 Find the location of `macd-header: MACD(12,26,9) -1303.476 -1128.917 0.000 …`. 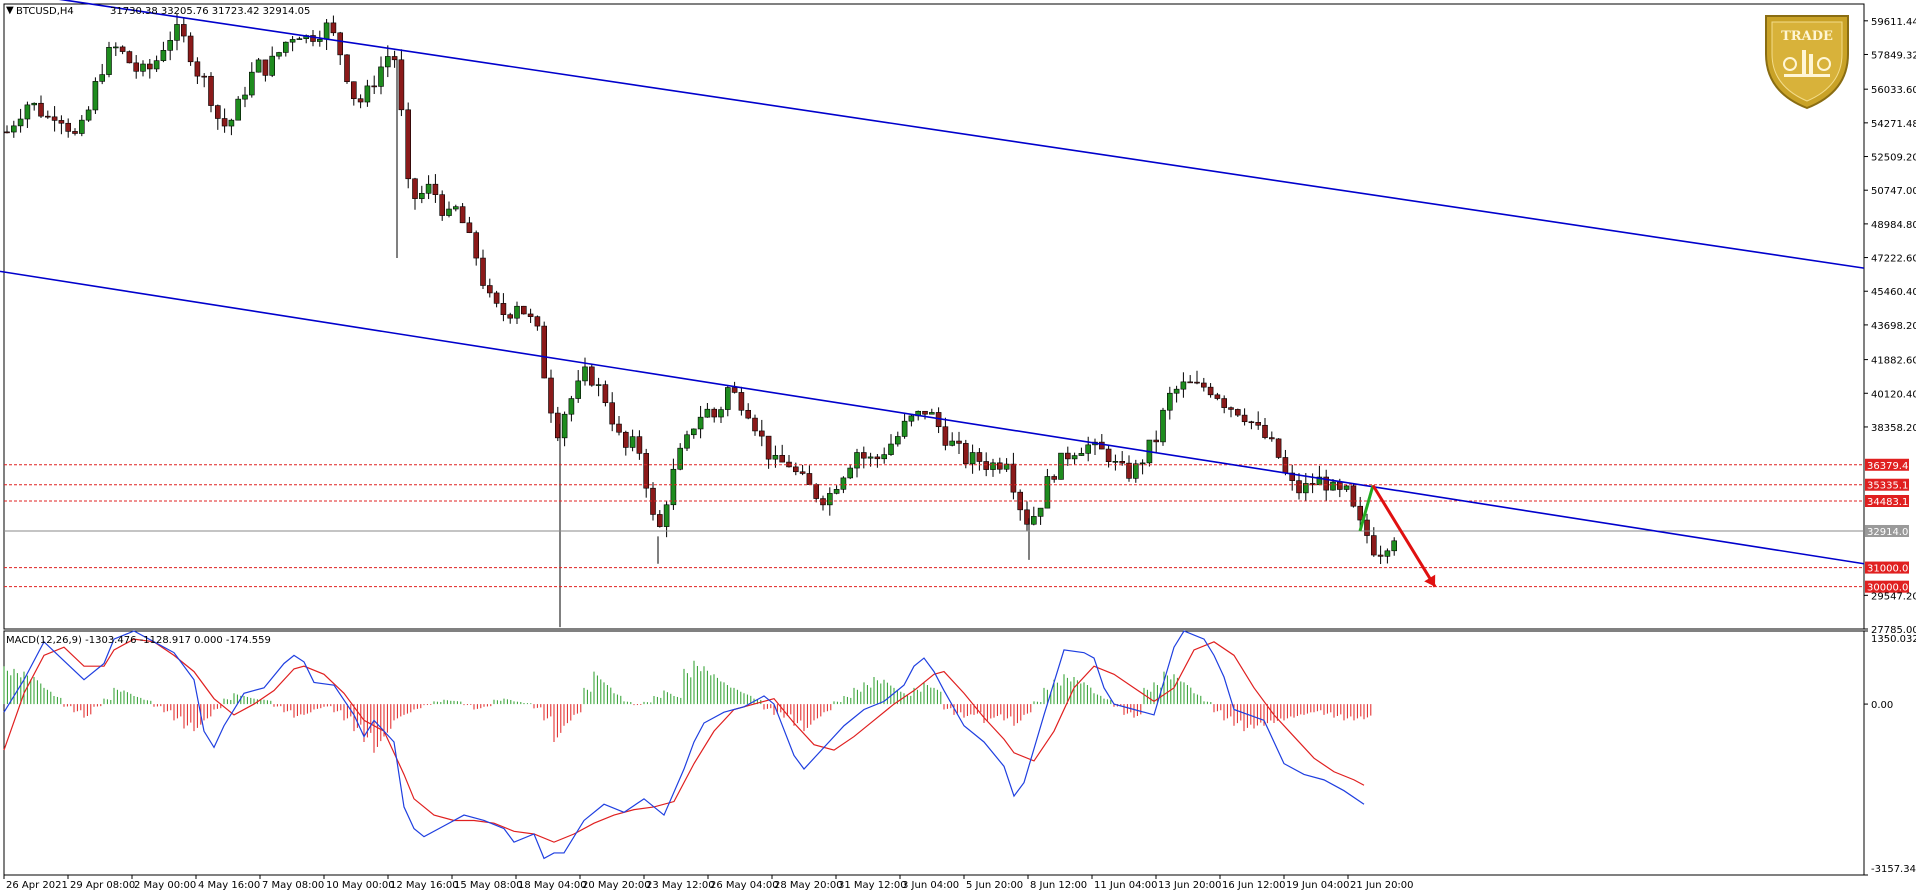

macd-header: MACD(12,26,9) -1303.476 -1128.917 0.000 … is located at coordinates (138, 640).